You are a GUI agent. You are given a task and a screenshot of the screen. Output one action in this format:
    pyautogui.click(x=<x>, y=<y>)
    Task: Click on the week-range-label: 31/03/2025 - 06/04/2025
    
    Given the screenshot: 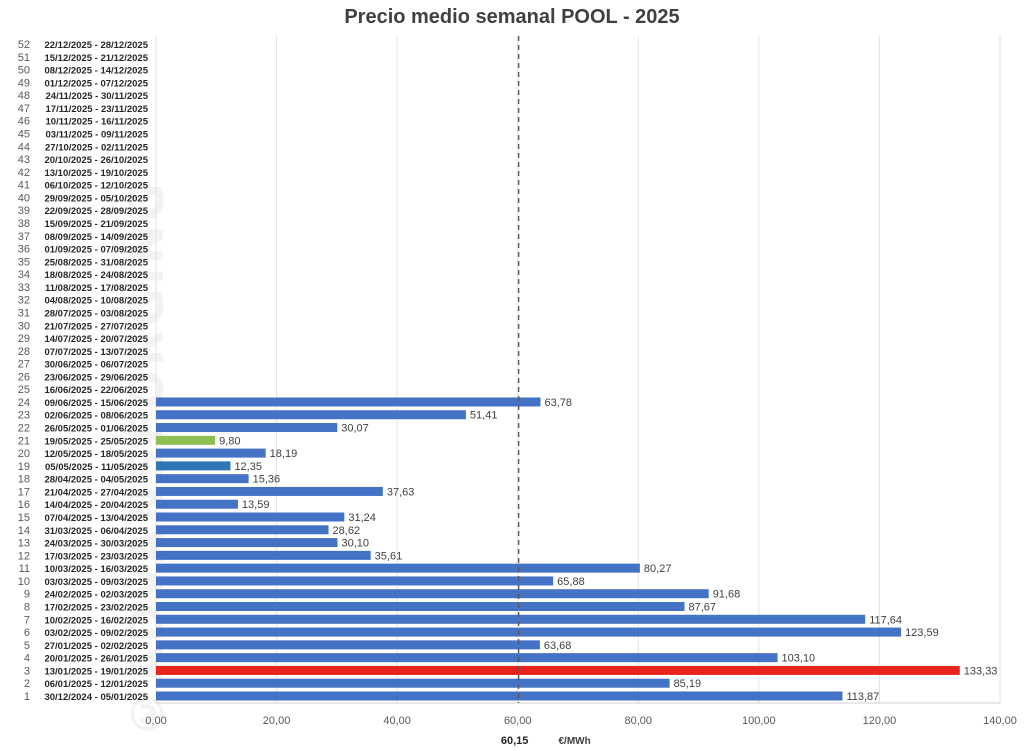 What is the action you would take?
    pyautogui.click(x=96, y=531)
    